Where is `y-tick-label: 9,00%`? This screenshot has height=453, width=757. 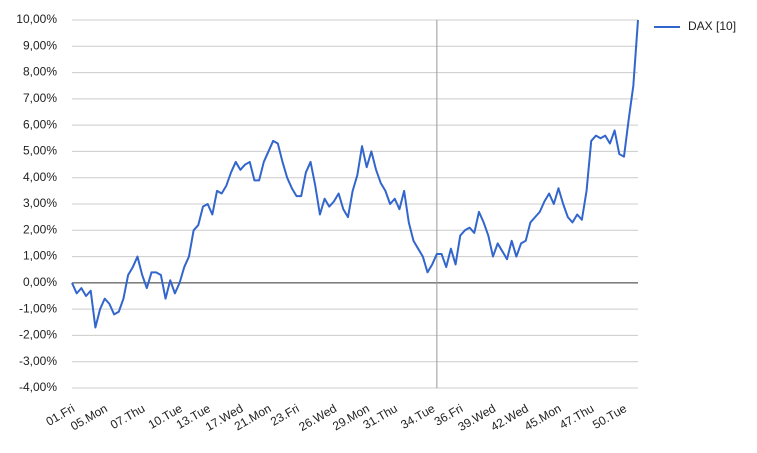
y-tick-label: 9,00% is located at coordinates (40, 45).